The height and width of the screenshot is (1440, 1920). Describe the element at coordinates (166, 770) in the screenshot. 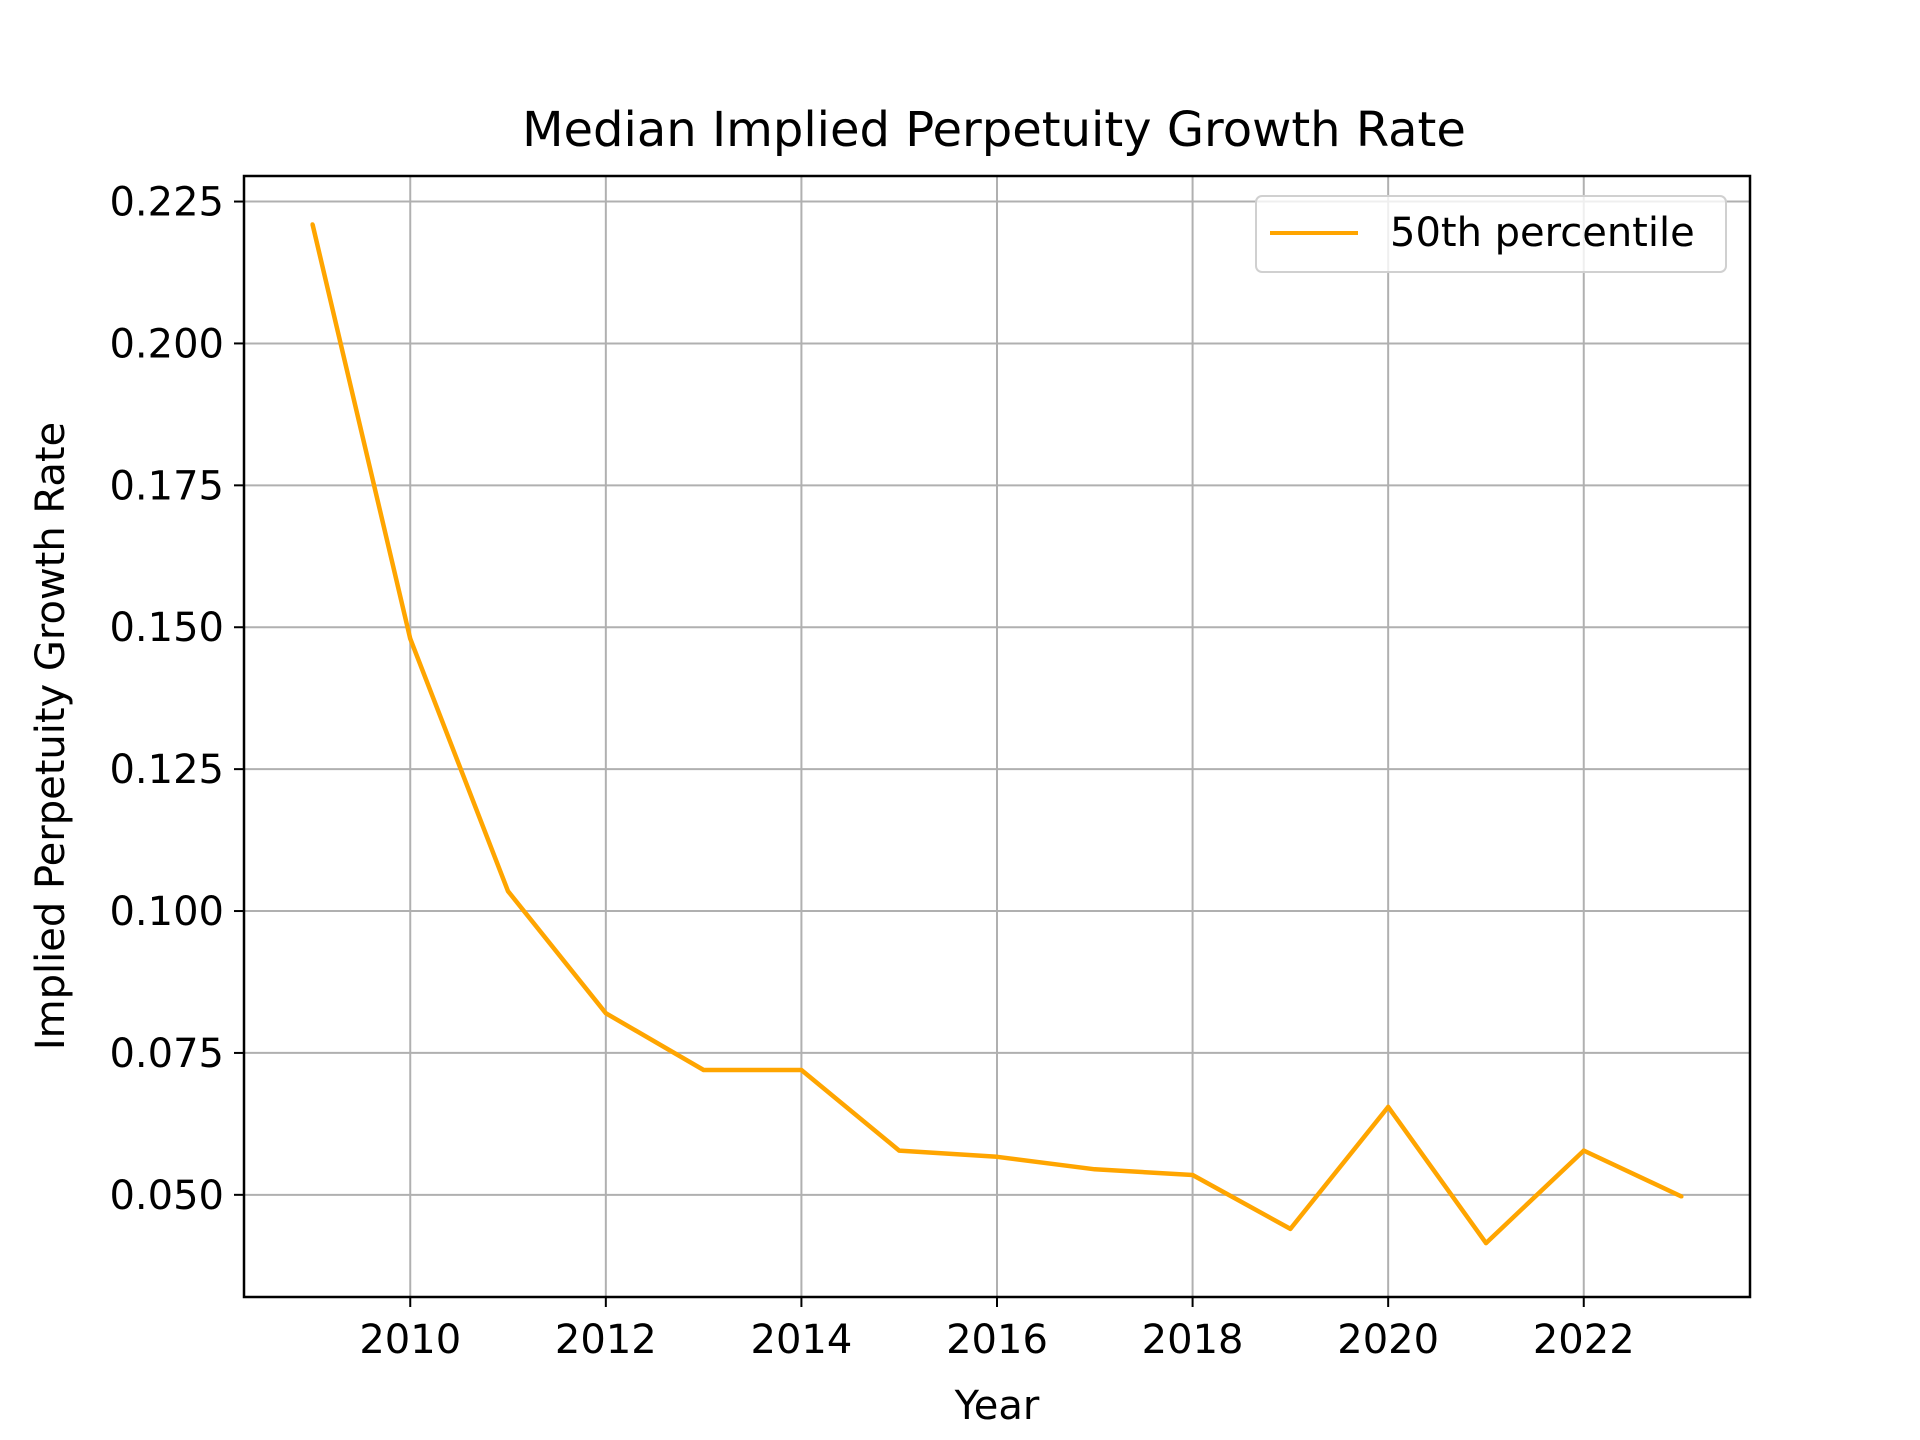

I see `y-tick-label: 0.125` at that location.